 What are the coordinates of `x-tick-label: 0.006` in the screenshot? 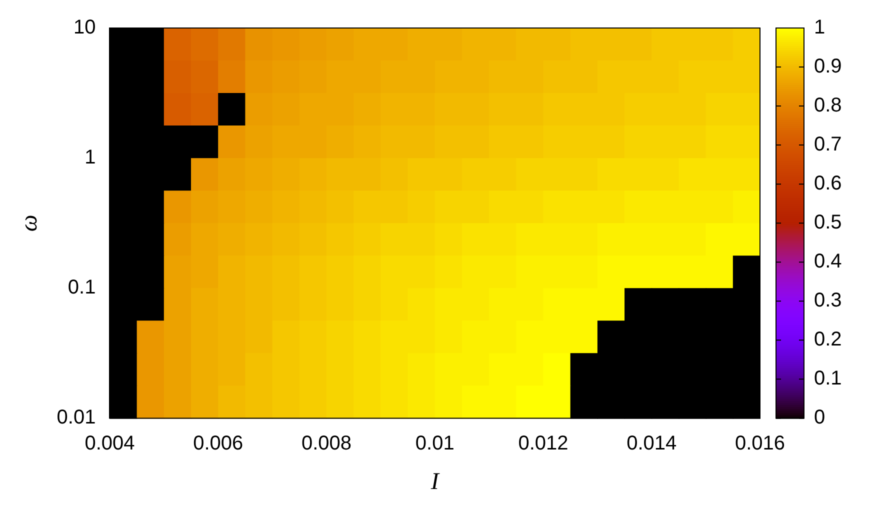 It's located at (218, 443).